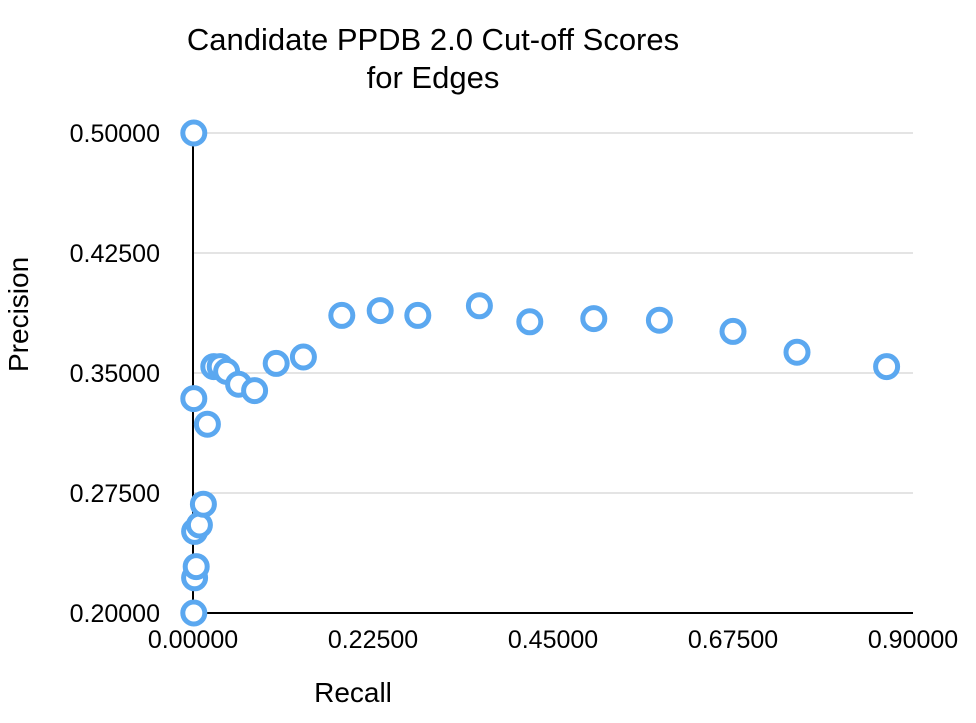 The width and height of the screenshot is (976, 723). Describe the element at coordinates (733, 640) in the screenshot. I see `x-tick-label: 0.67500` at that location.